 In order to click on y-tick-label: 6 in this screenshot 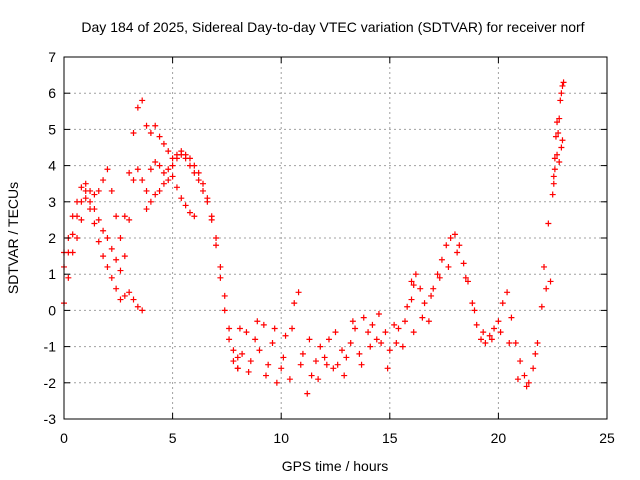, I will do `click(52, 93)`.